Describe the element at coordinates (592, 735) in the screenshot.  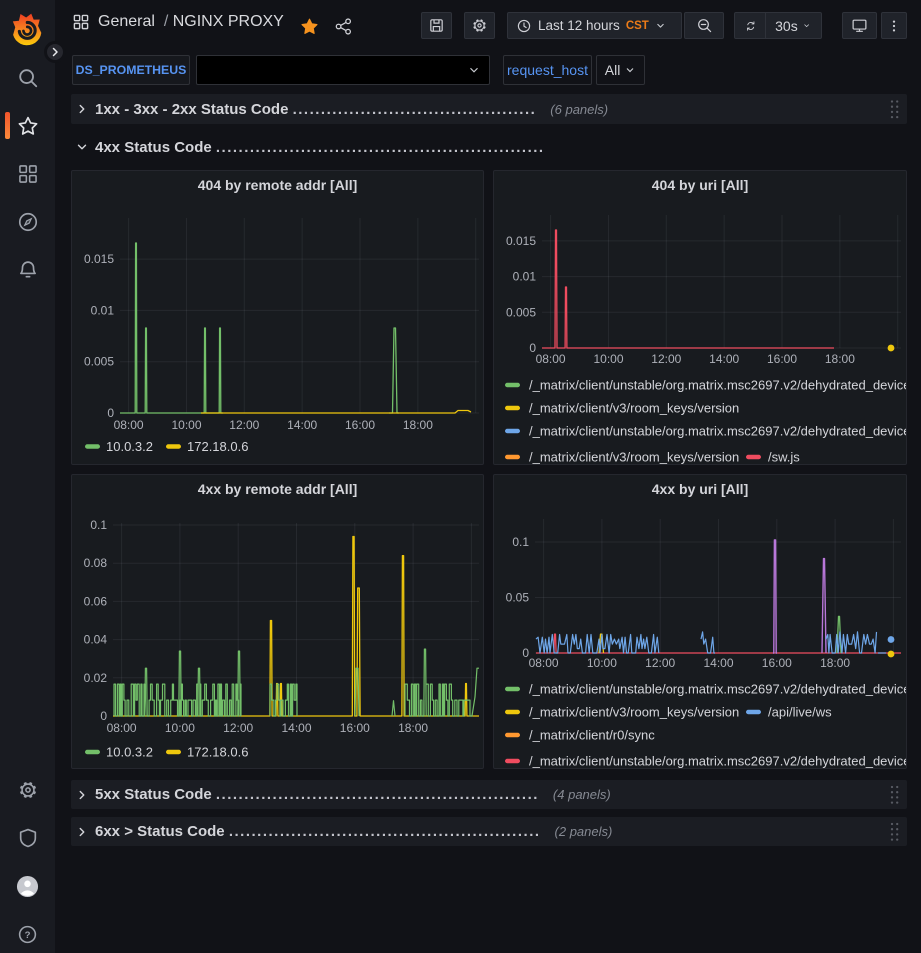
I see `svg-text: /_matrix/client/r0/sync` at that location.